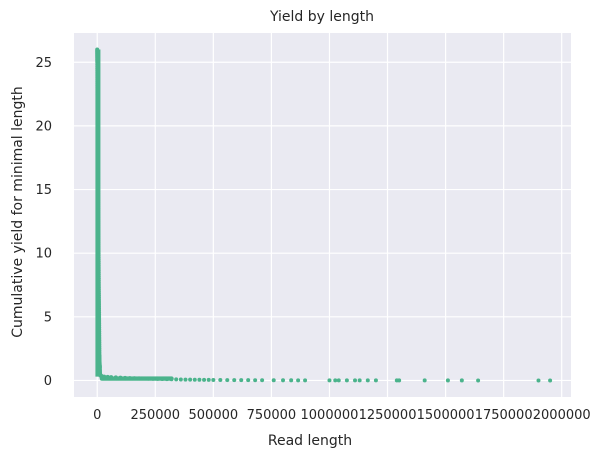 The height and width of the screenshot is (458, 595). Describe the element at coordinates (388, 415) in the screenshot. I see `x-tick-label: 1250000` at that location.